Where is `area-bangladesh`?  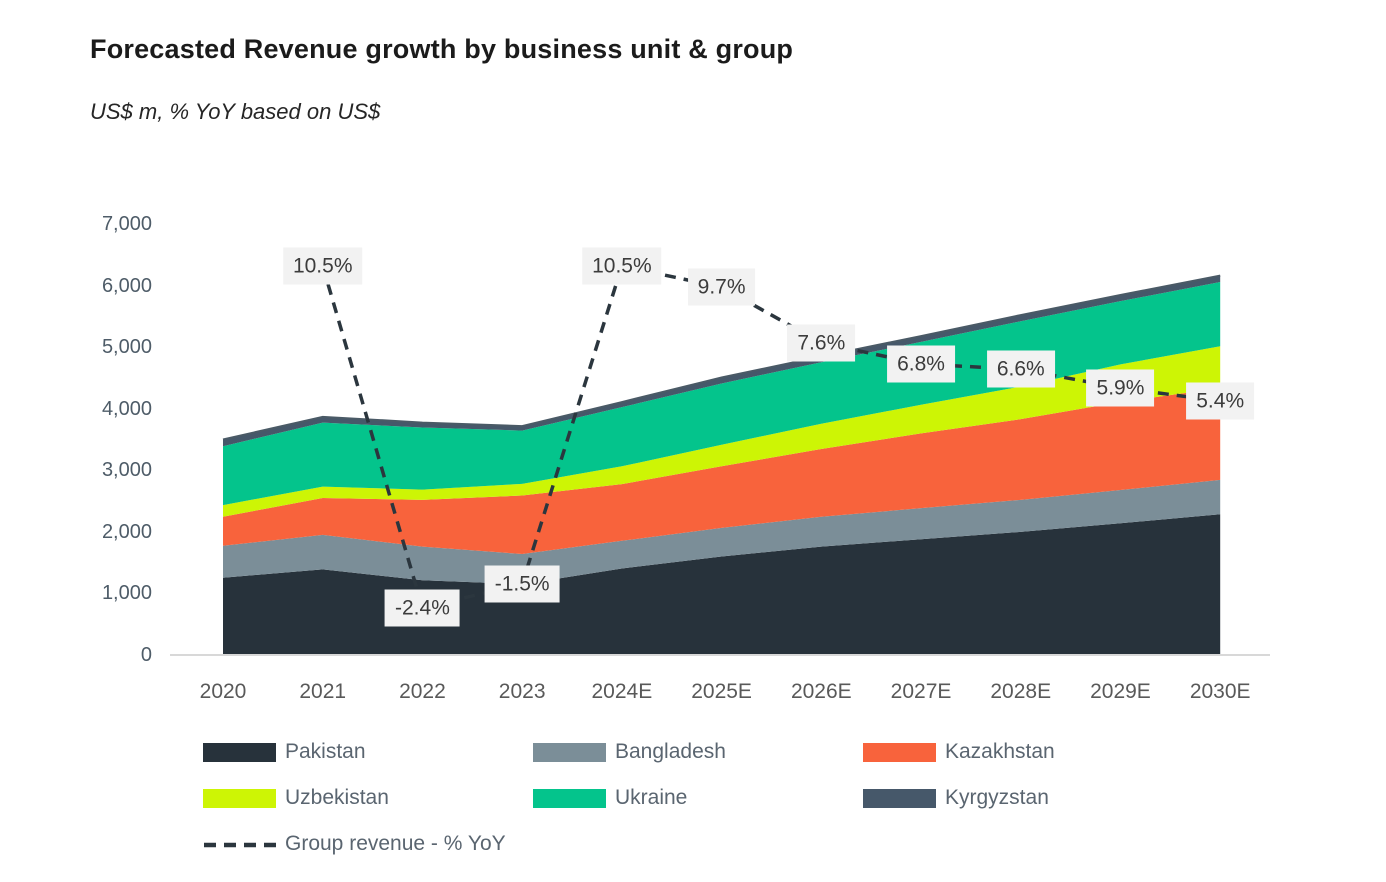 area-bangladesh is located at coordinates (722, 532).